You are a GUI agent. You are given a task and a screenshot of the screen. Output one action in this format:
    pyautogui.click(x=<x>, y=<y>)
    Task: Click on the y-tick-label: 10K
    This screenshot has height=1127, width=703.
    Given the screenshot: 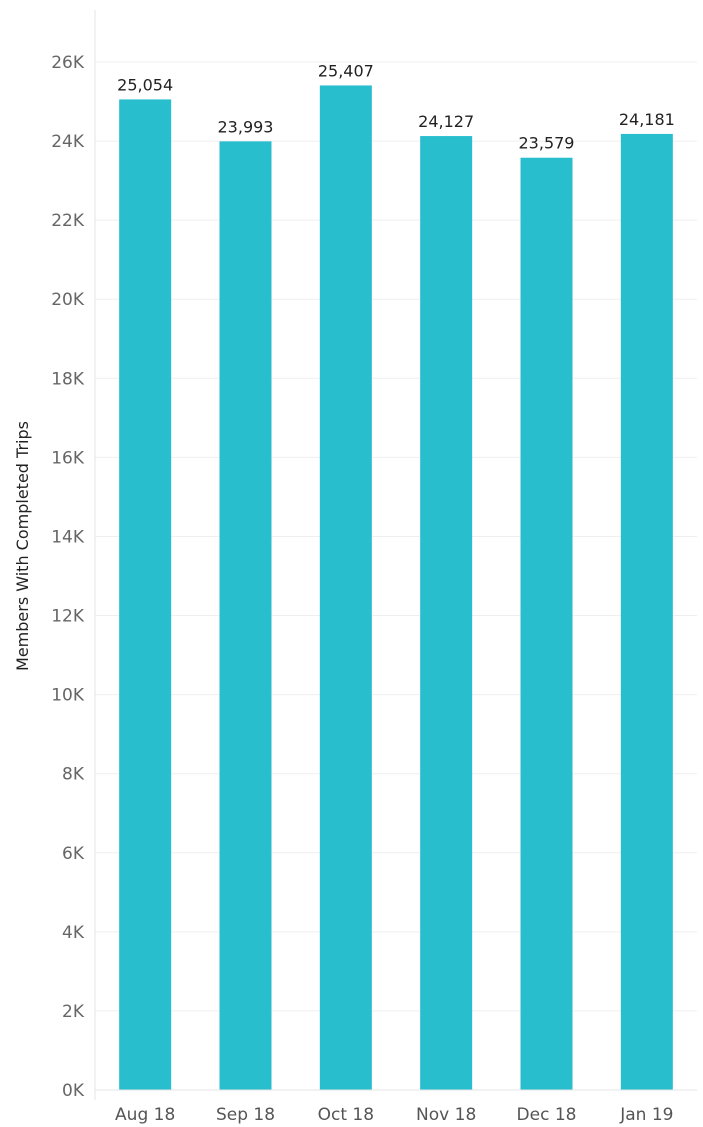 What is the action you would take?
    pyautogui.click(x=68, y=696)
    